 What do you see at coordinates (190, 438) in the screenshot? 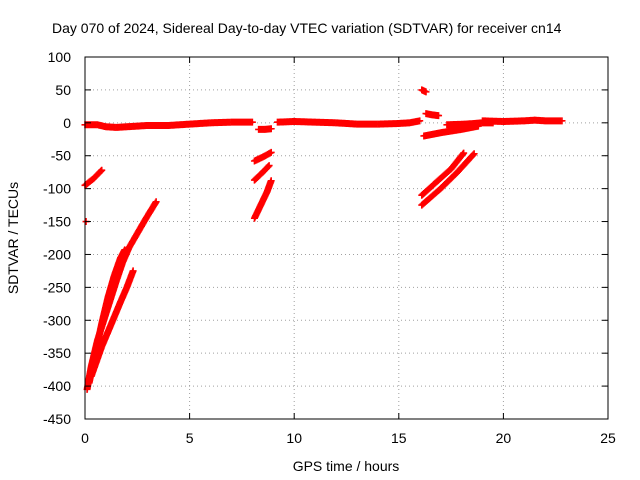
I see `x-tick-label: 5` at bounding box center [190, 438].